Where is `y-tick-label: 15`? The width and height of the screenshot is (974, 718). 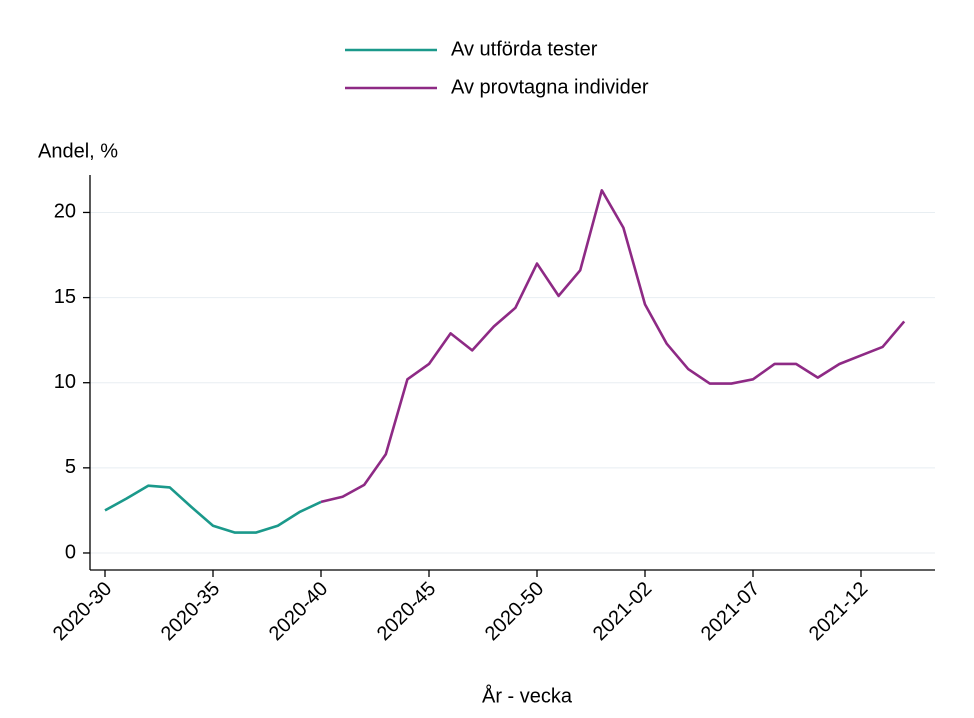
y-tick-label: 15 is located at coordinates (65, 297).